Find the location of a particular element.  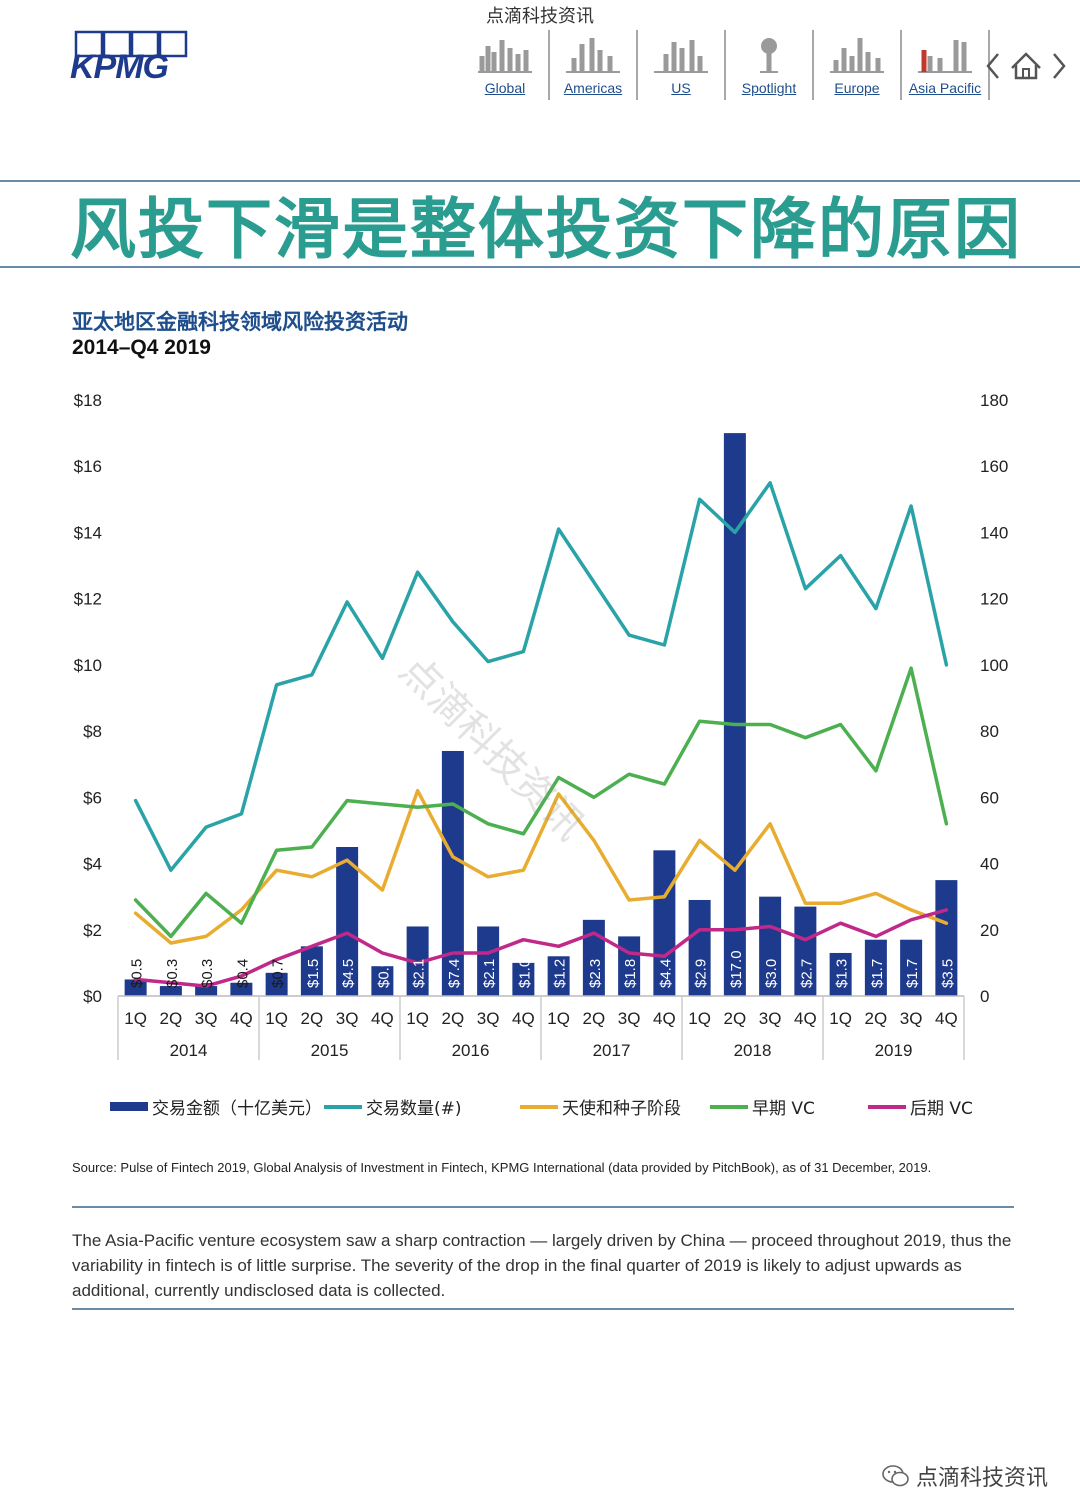

chart-legend: 交易金额（十亿美元） 交易数量(#) 天使和种子阶段 早期 VC 后期 VC is located at coordinates (560, 1107).